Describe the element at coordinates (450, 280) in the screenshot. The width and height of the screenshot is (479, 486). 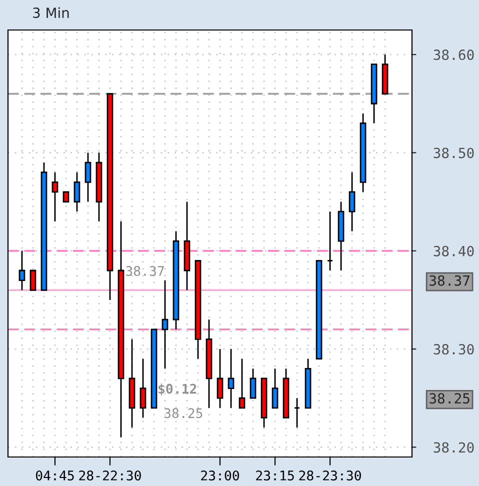
I see `y2-tick-label: 38.37` at that location.